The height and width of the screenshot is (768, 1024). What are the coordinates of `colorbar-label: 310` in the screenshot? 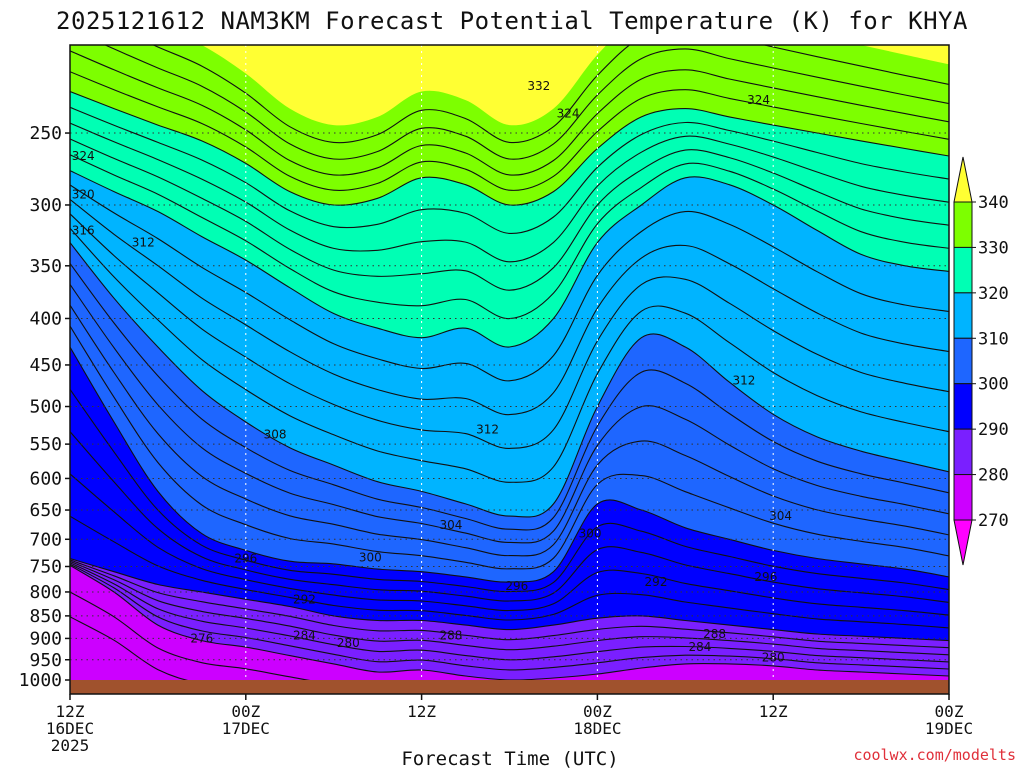 It's located at (993, 339).